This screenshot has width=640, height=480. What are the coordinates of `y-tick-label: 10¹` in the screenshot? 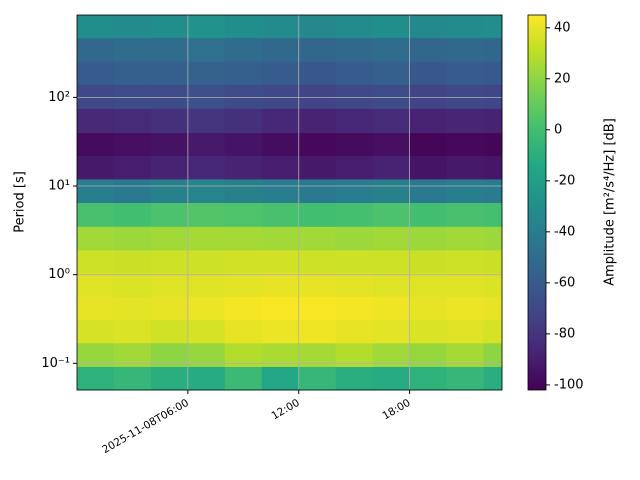 It's located at (59, 186).